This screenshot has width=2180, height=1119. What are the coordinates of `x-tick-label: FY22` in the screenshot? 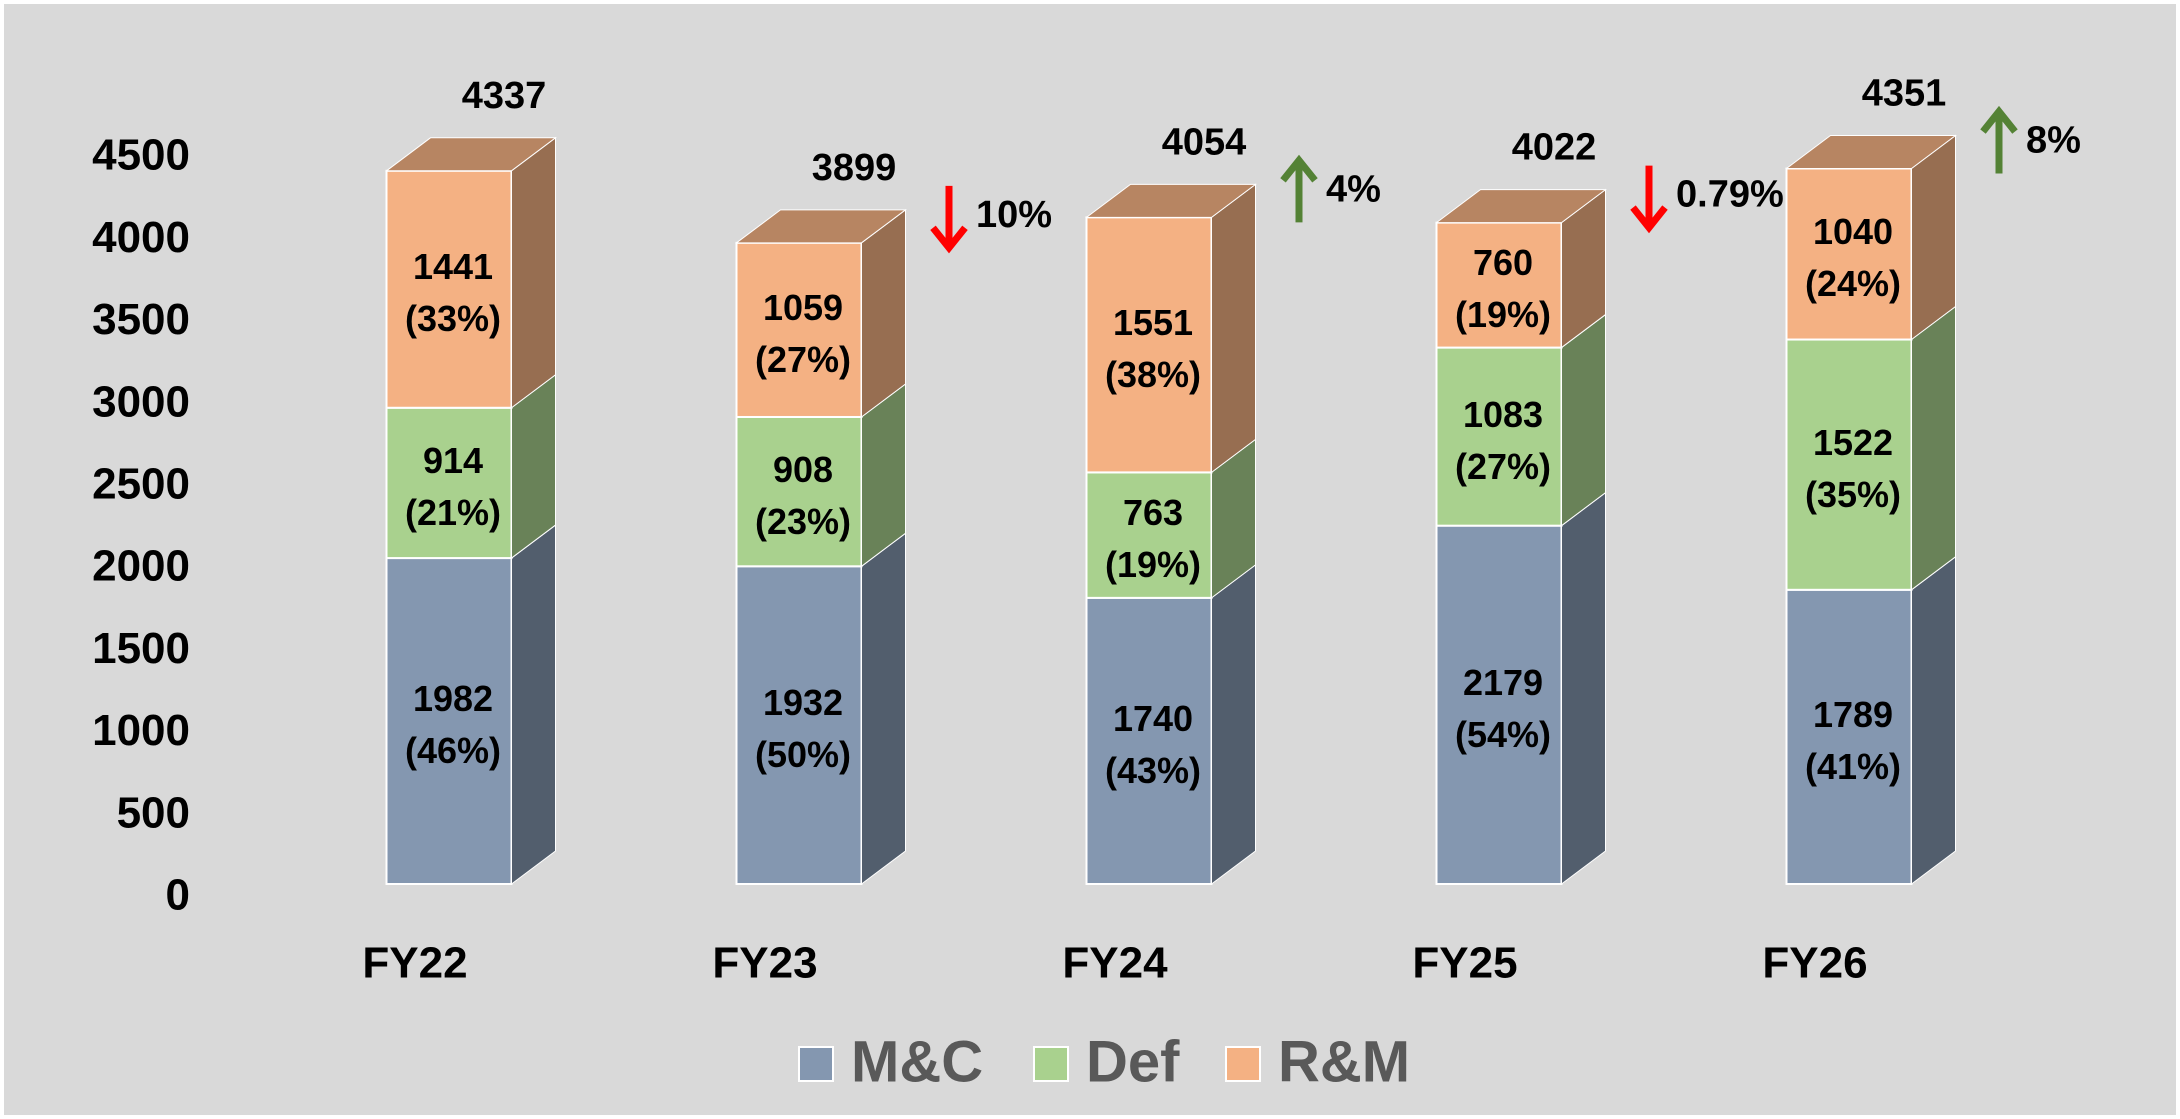 It's located at (414, 963).